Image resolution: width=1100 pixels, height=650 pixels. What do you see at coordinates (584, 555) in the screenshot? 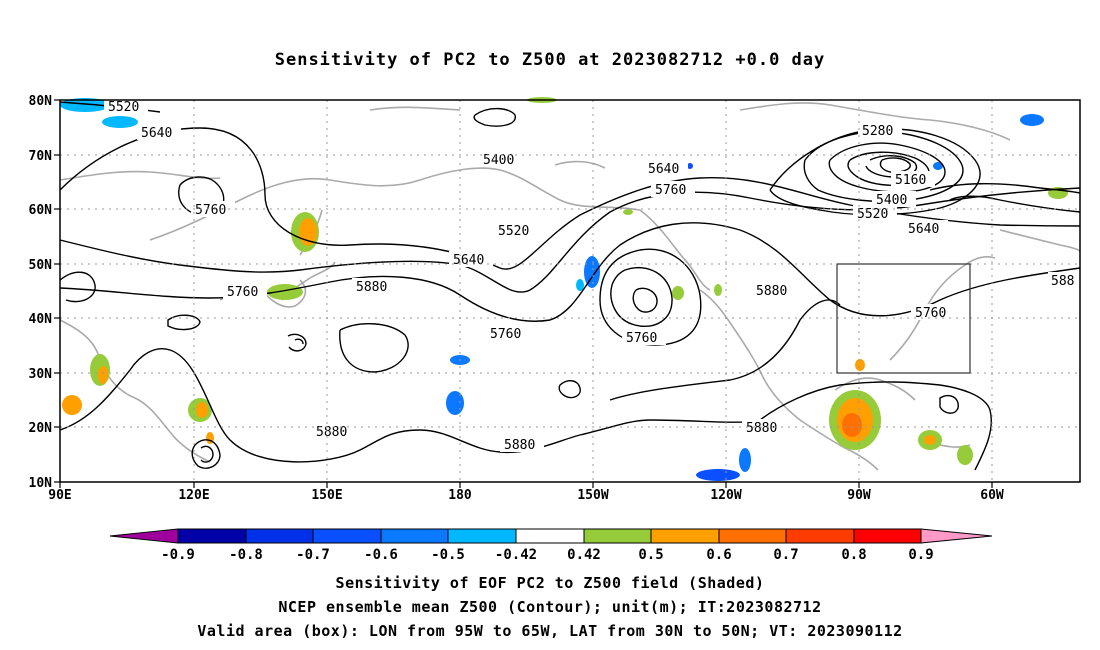
I see `colorbar-label: 0.42` at bounding box center [584, 555].